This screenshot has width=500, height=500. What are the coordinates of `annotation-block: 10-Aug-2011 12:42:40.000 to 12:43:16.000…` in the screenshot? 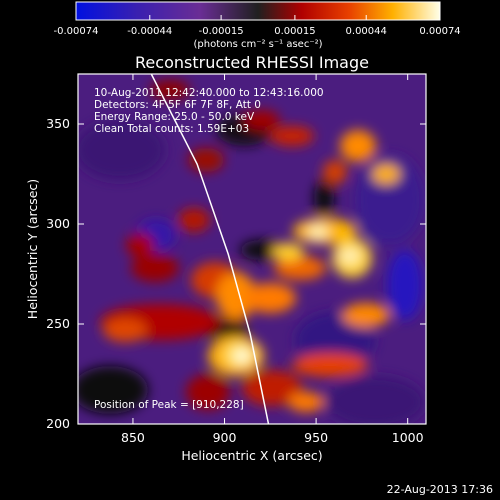 It's located at (209, 111).